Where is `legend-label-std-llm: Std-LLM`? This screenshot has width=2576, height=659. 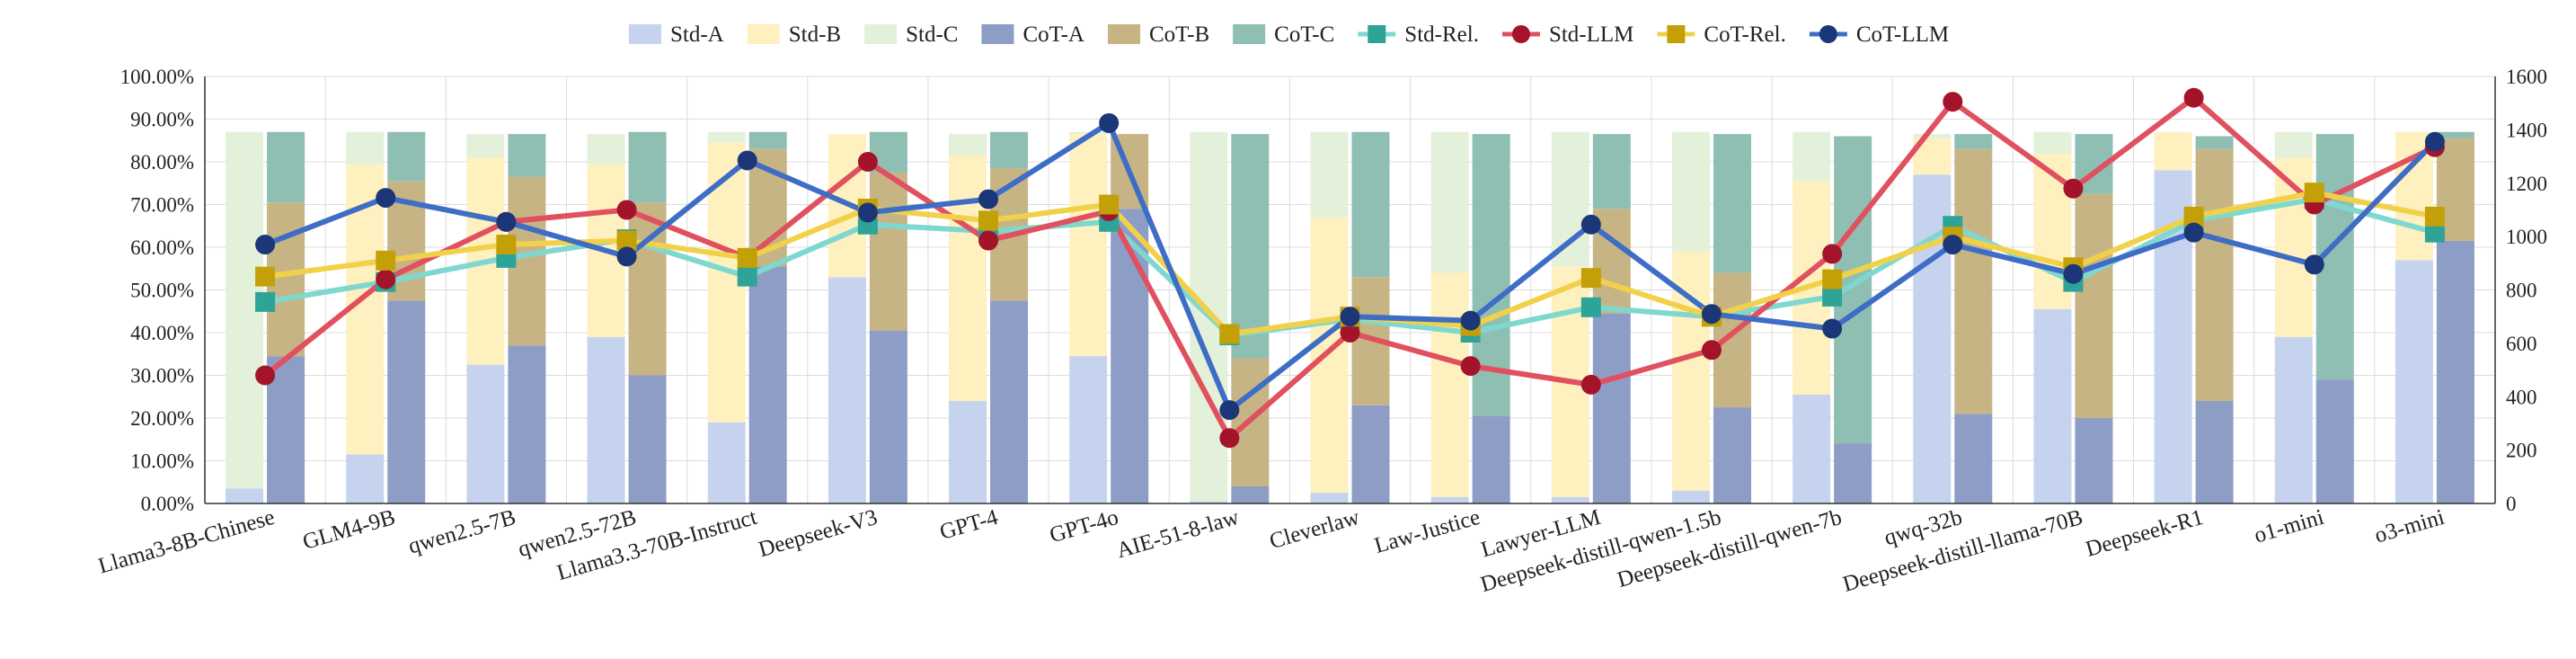 legend-label-std-llm: Std-LLM is located at coordinates (1591, 35).